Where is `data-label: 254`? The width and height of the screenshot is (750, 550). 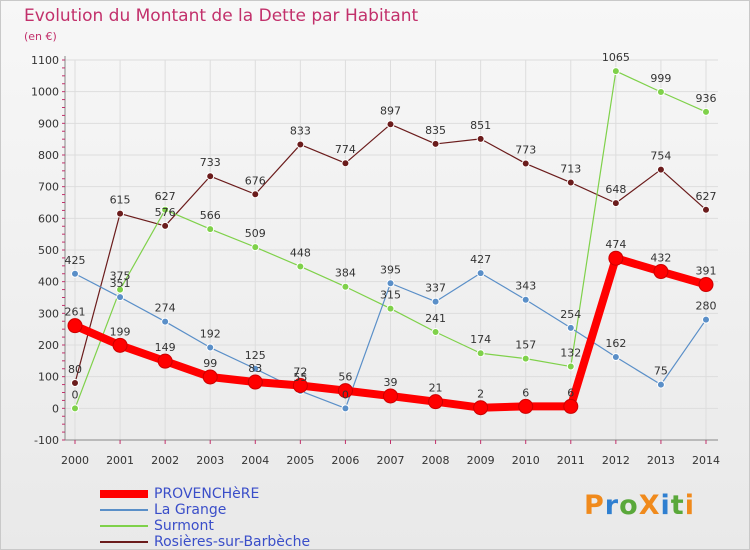
data-label: 254 is located at coordinates (570, 314).